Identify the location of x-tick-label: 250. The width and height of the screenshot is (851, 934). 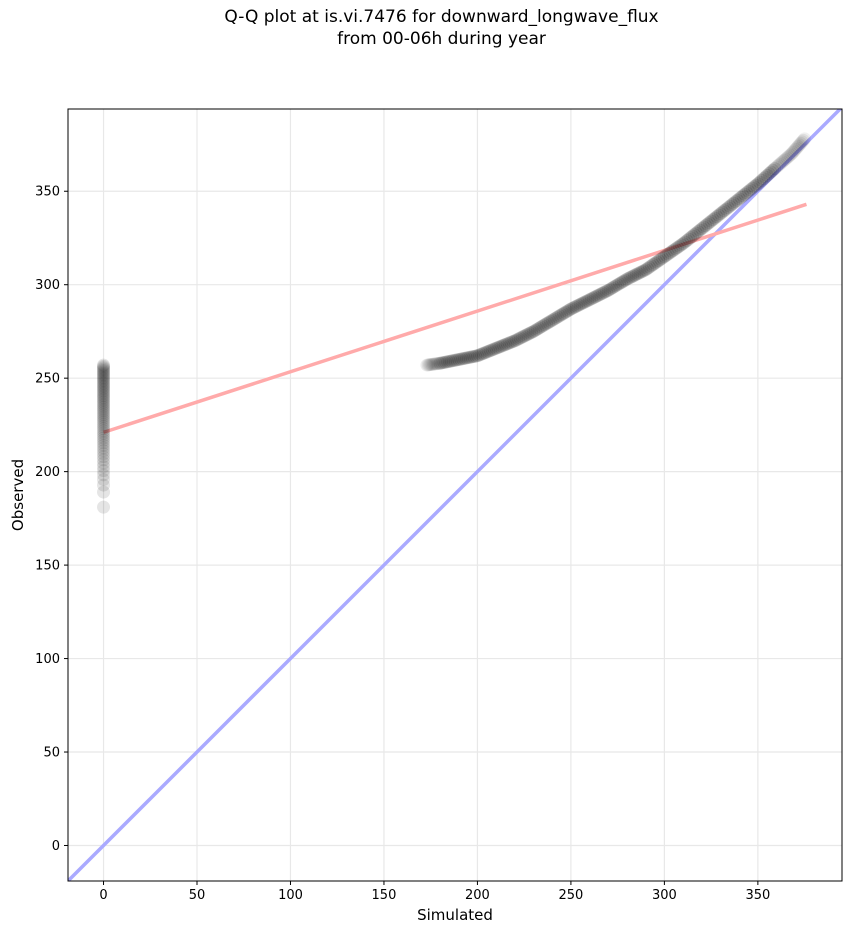
(570, 895).